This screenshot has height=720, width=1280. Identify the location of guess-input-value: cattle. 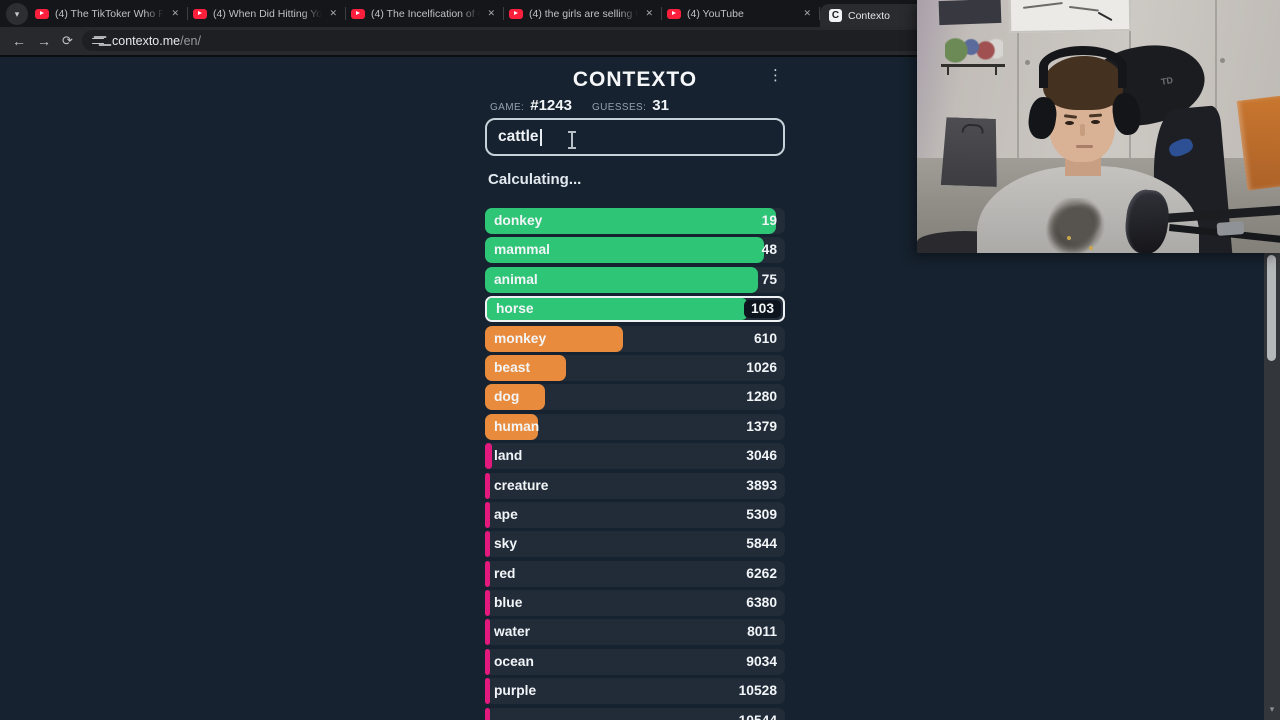
(518, 136).